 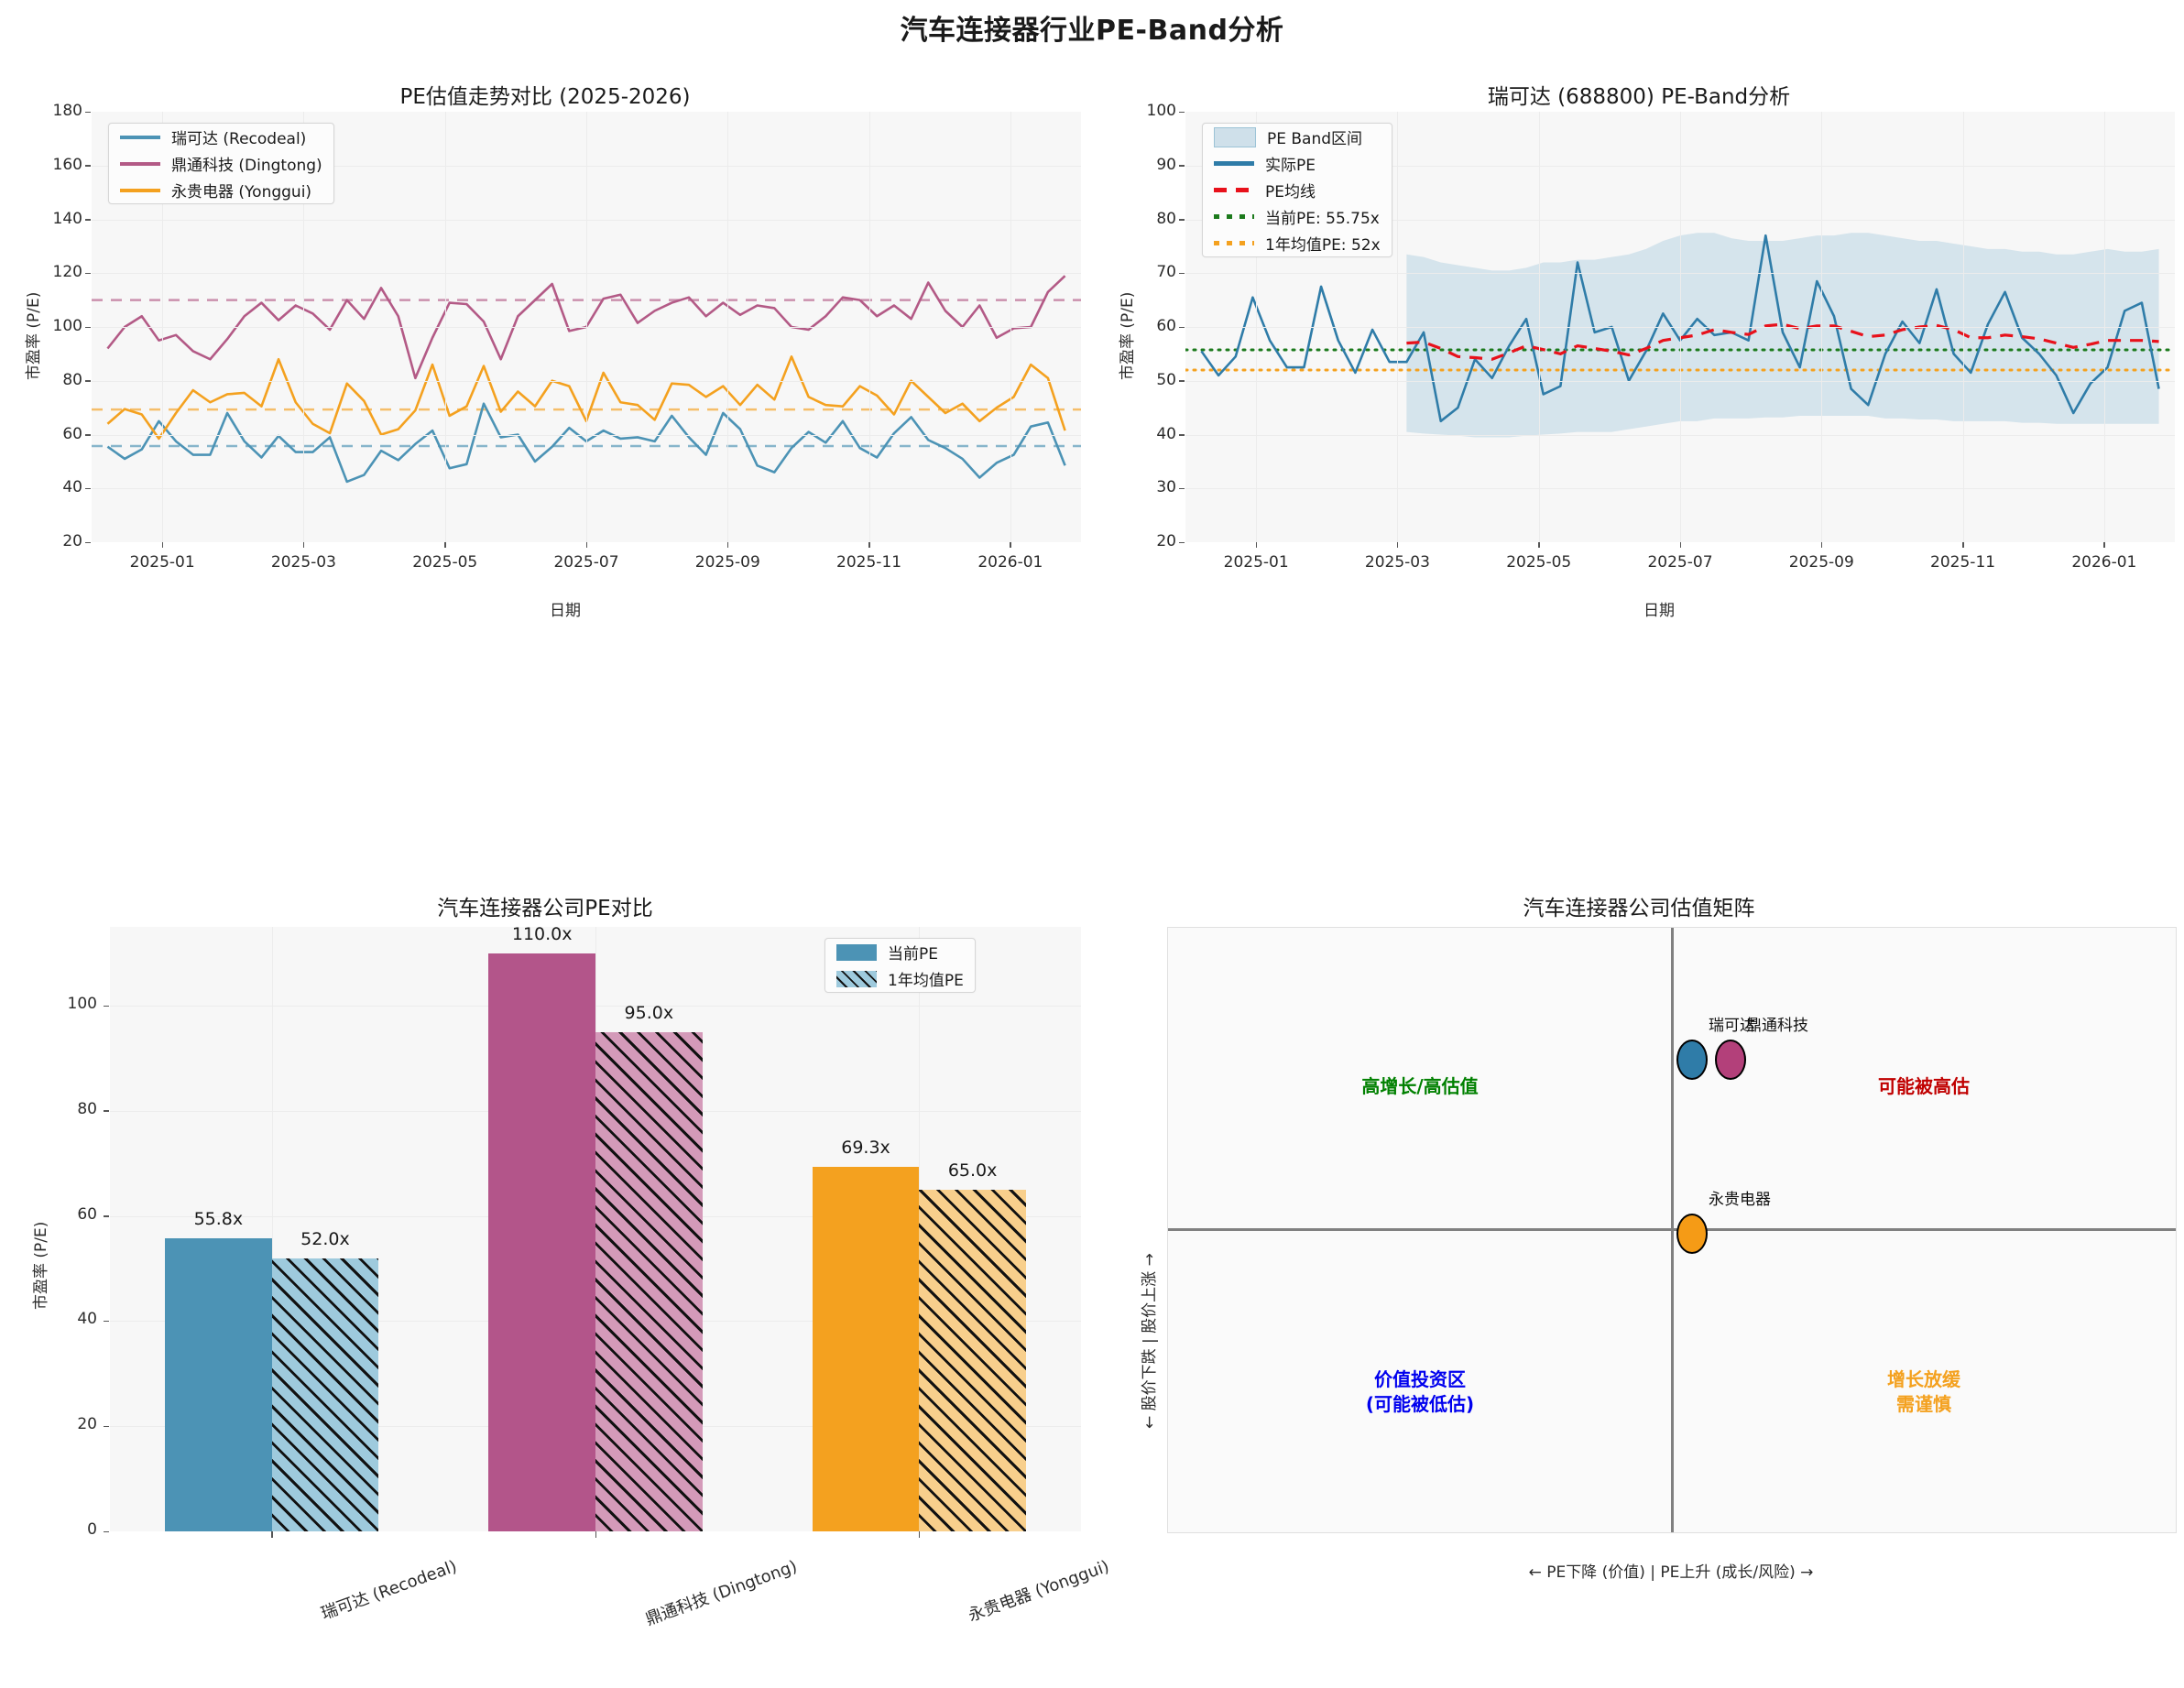 I want to click on legend-label: 实际PE, so click(x=1290, y=166).